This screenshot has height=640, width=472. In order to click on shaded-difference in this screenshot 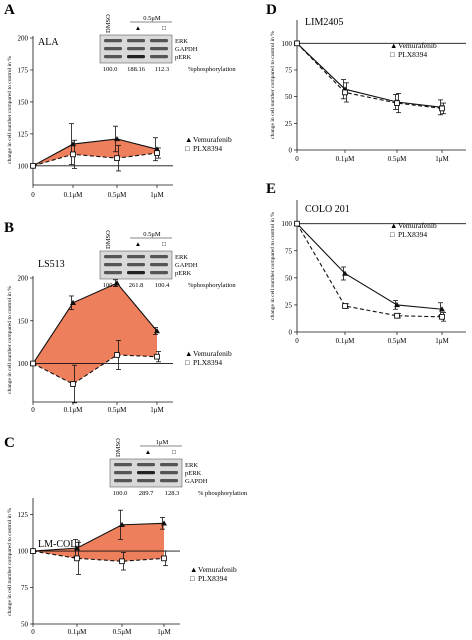, I will do `click(98, 542)`.